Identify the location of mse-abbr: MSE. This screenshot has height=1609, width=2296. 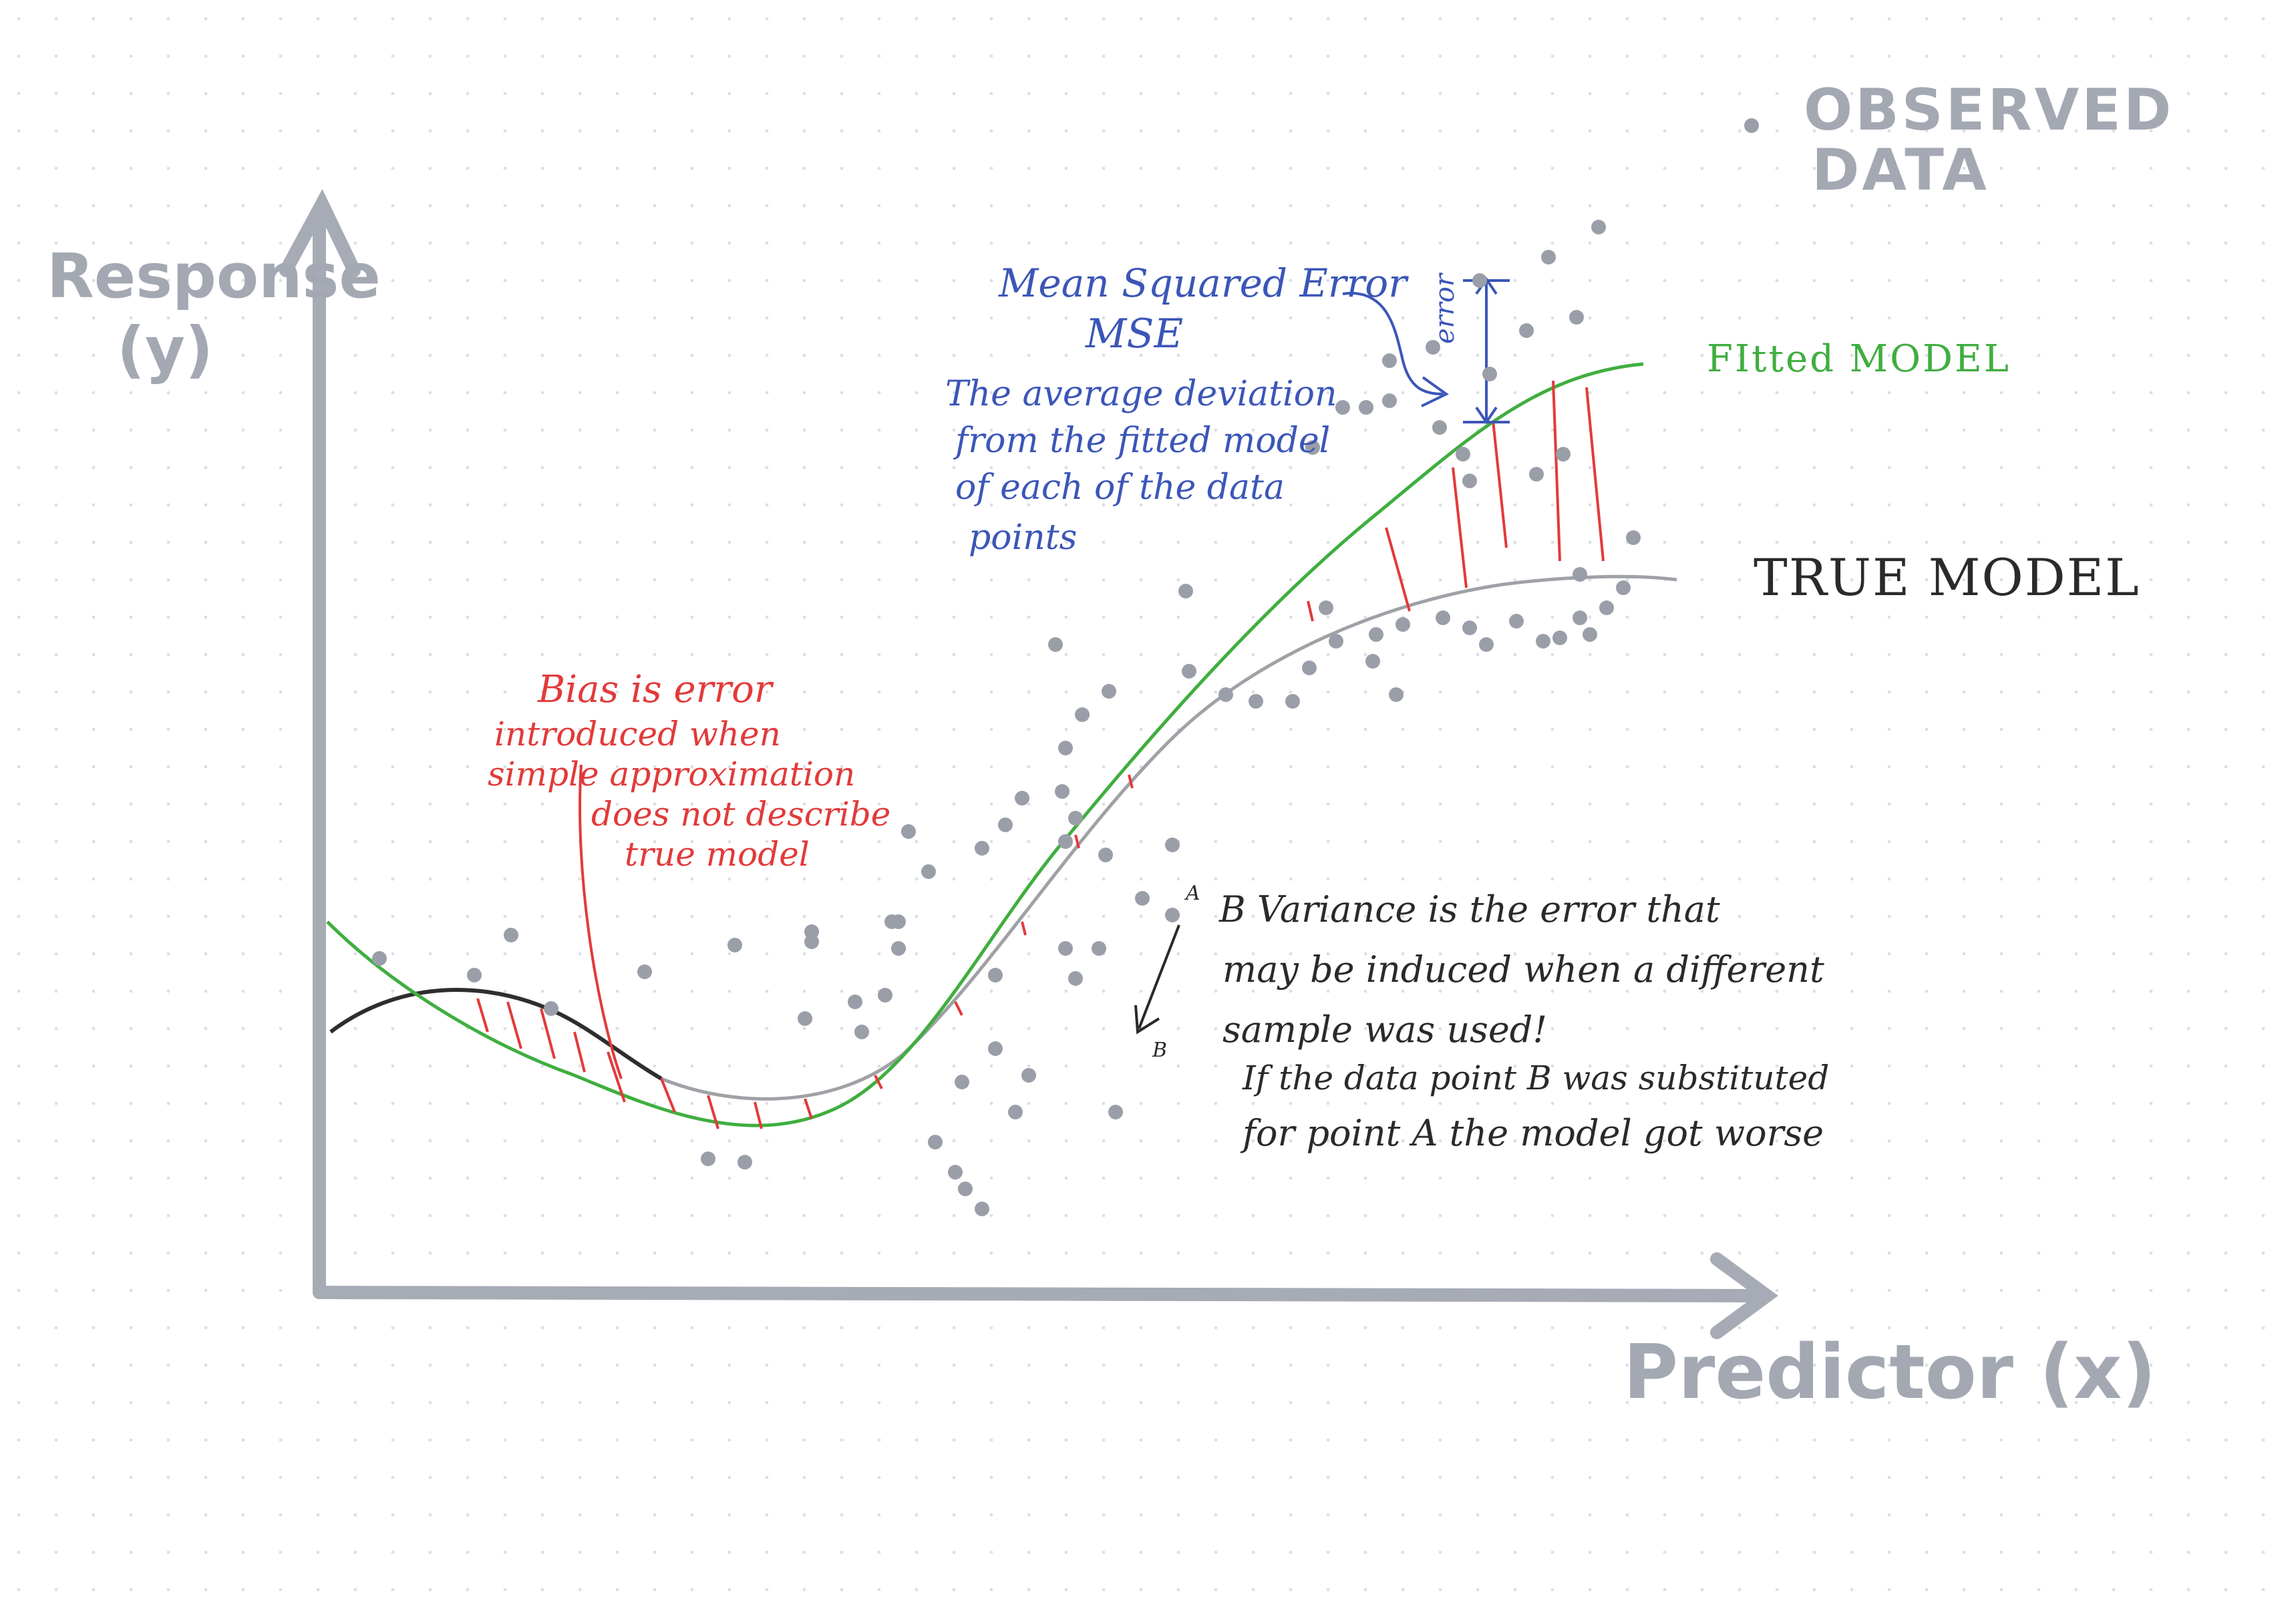
(1135, 334).